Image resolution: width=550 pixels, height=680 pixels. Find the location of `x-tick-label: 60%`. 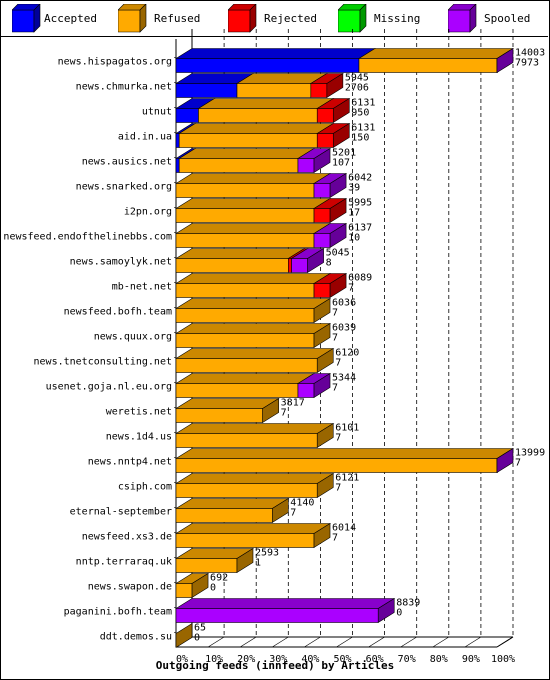

x-tick-label: 60% is located at coordinates (375, 659).